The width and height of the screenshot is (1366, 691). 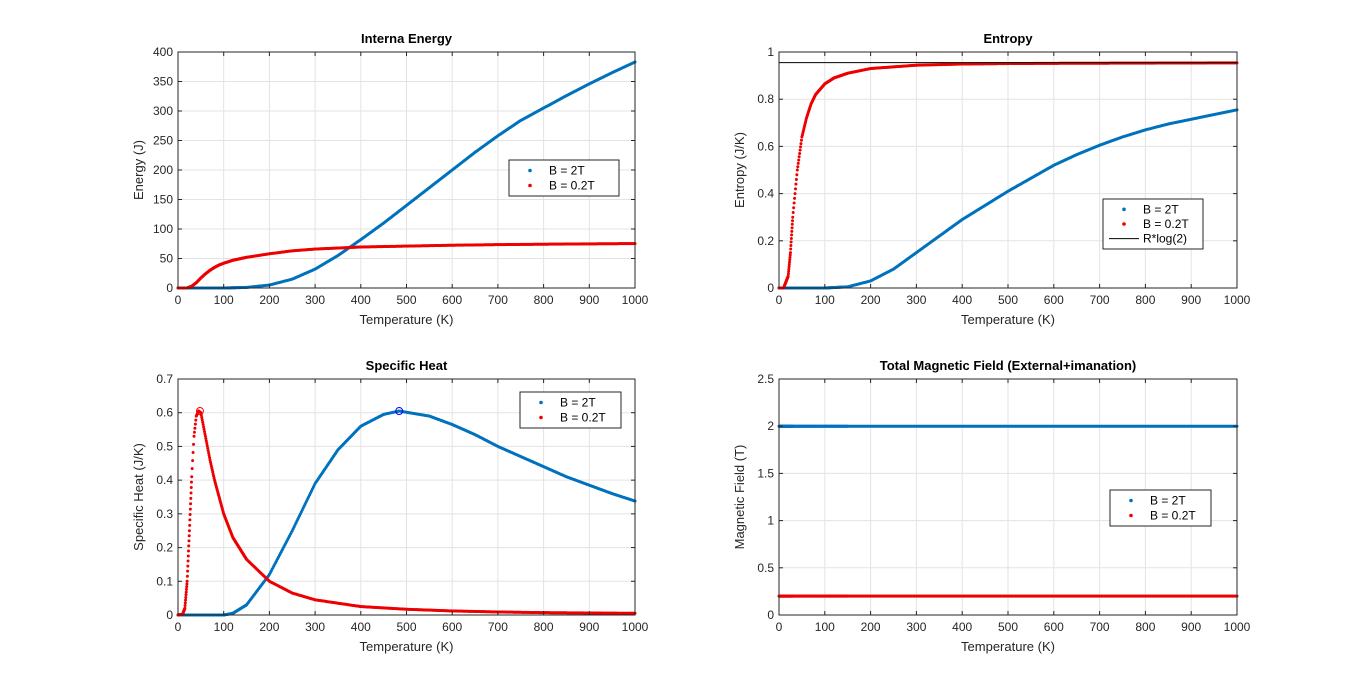 What do you see at coordinates (224, 627) in the screenshot?
I see `x-tick-label: 100` at bounding box center [224, 627].